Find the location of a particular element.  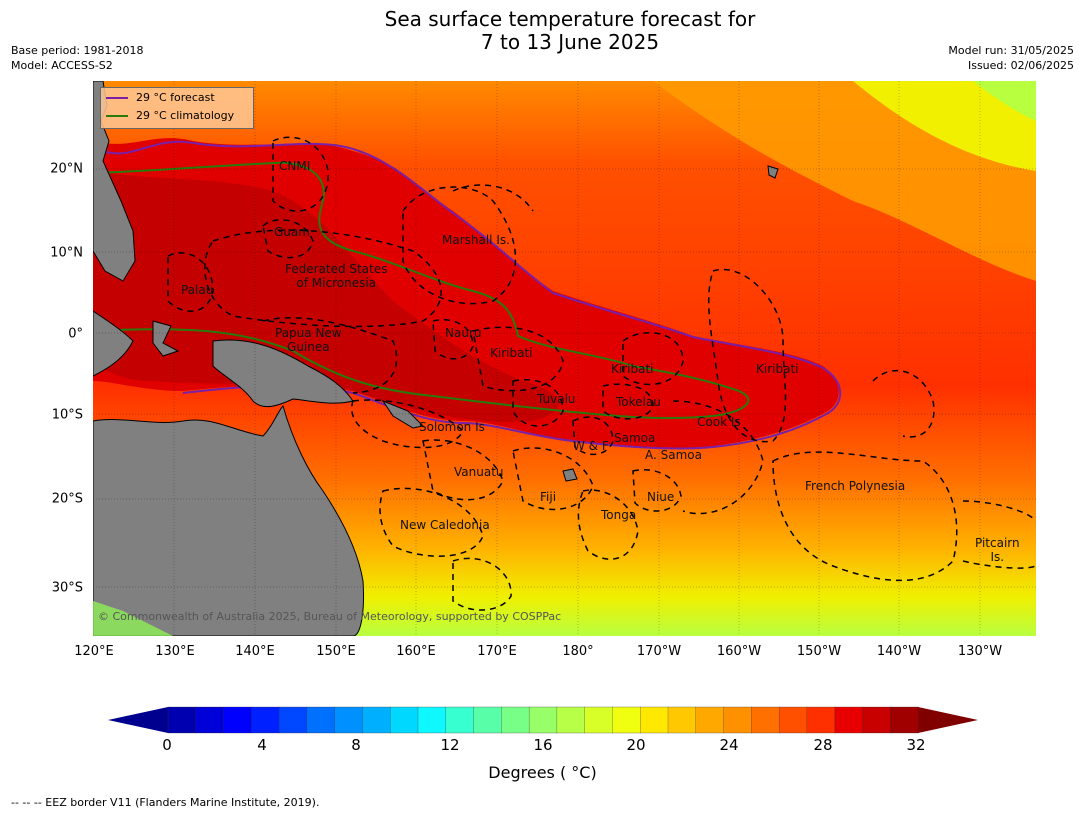

lon-tick: 120°E is located at coordinates (94, 651).